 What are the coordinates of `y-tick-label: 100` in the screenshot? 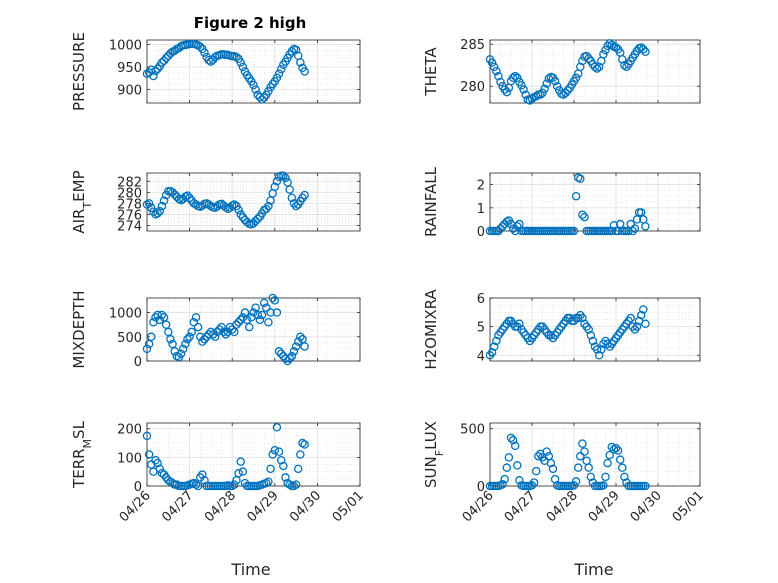 It's located at (129, 458).